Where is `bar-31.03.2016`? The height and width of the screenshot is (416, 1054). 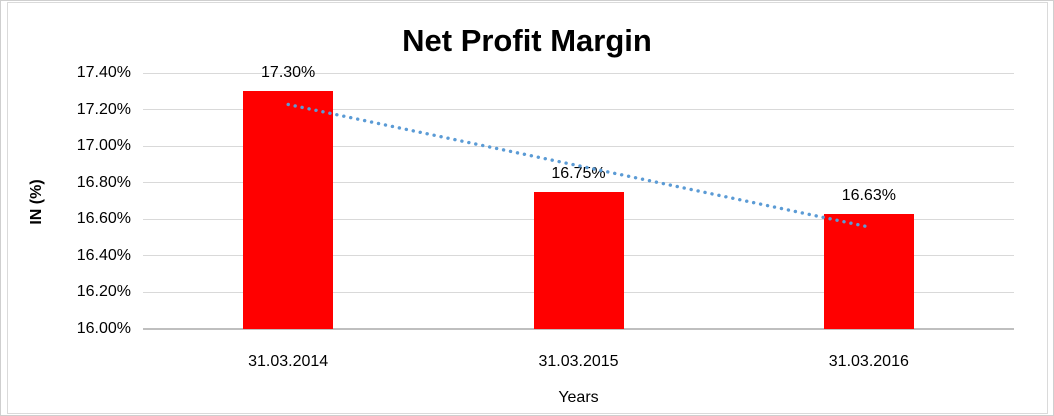 bar-31.03.2016 is located at coordinates (868, 271).